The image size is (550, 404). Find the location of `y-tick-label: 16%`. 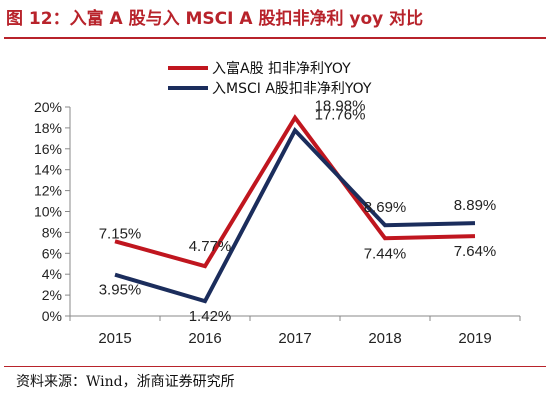

y-tick-label: 16% is located at coordinates (48, 149).